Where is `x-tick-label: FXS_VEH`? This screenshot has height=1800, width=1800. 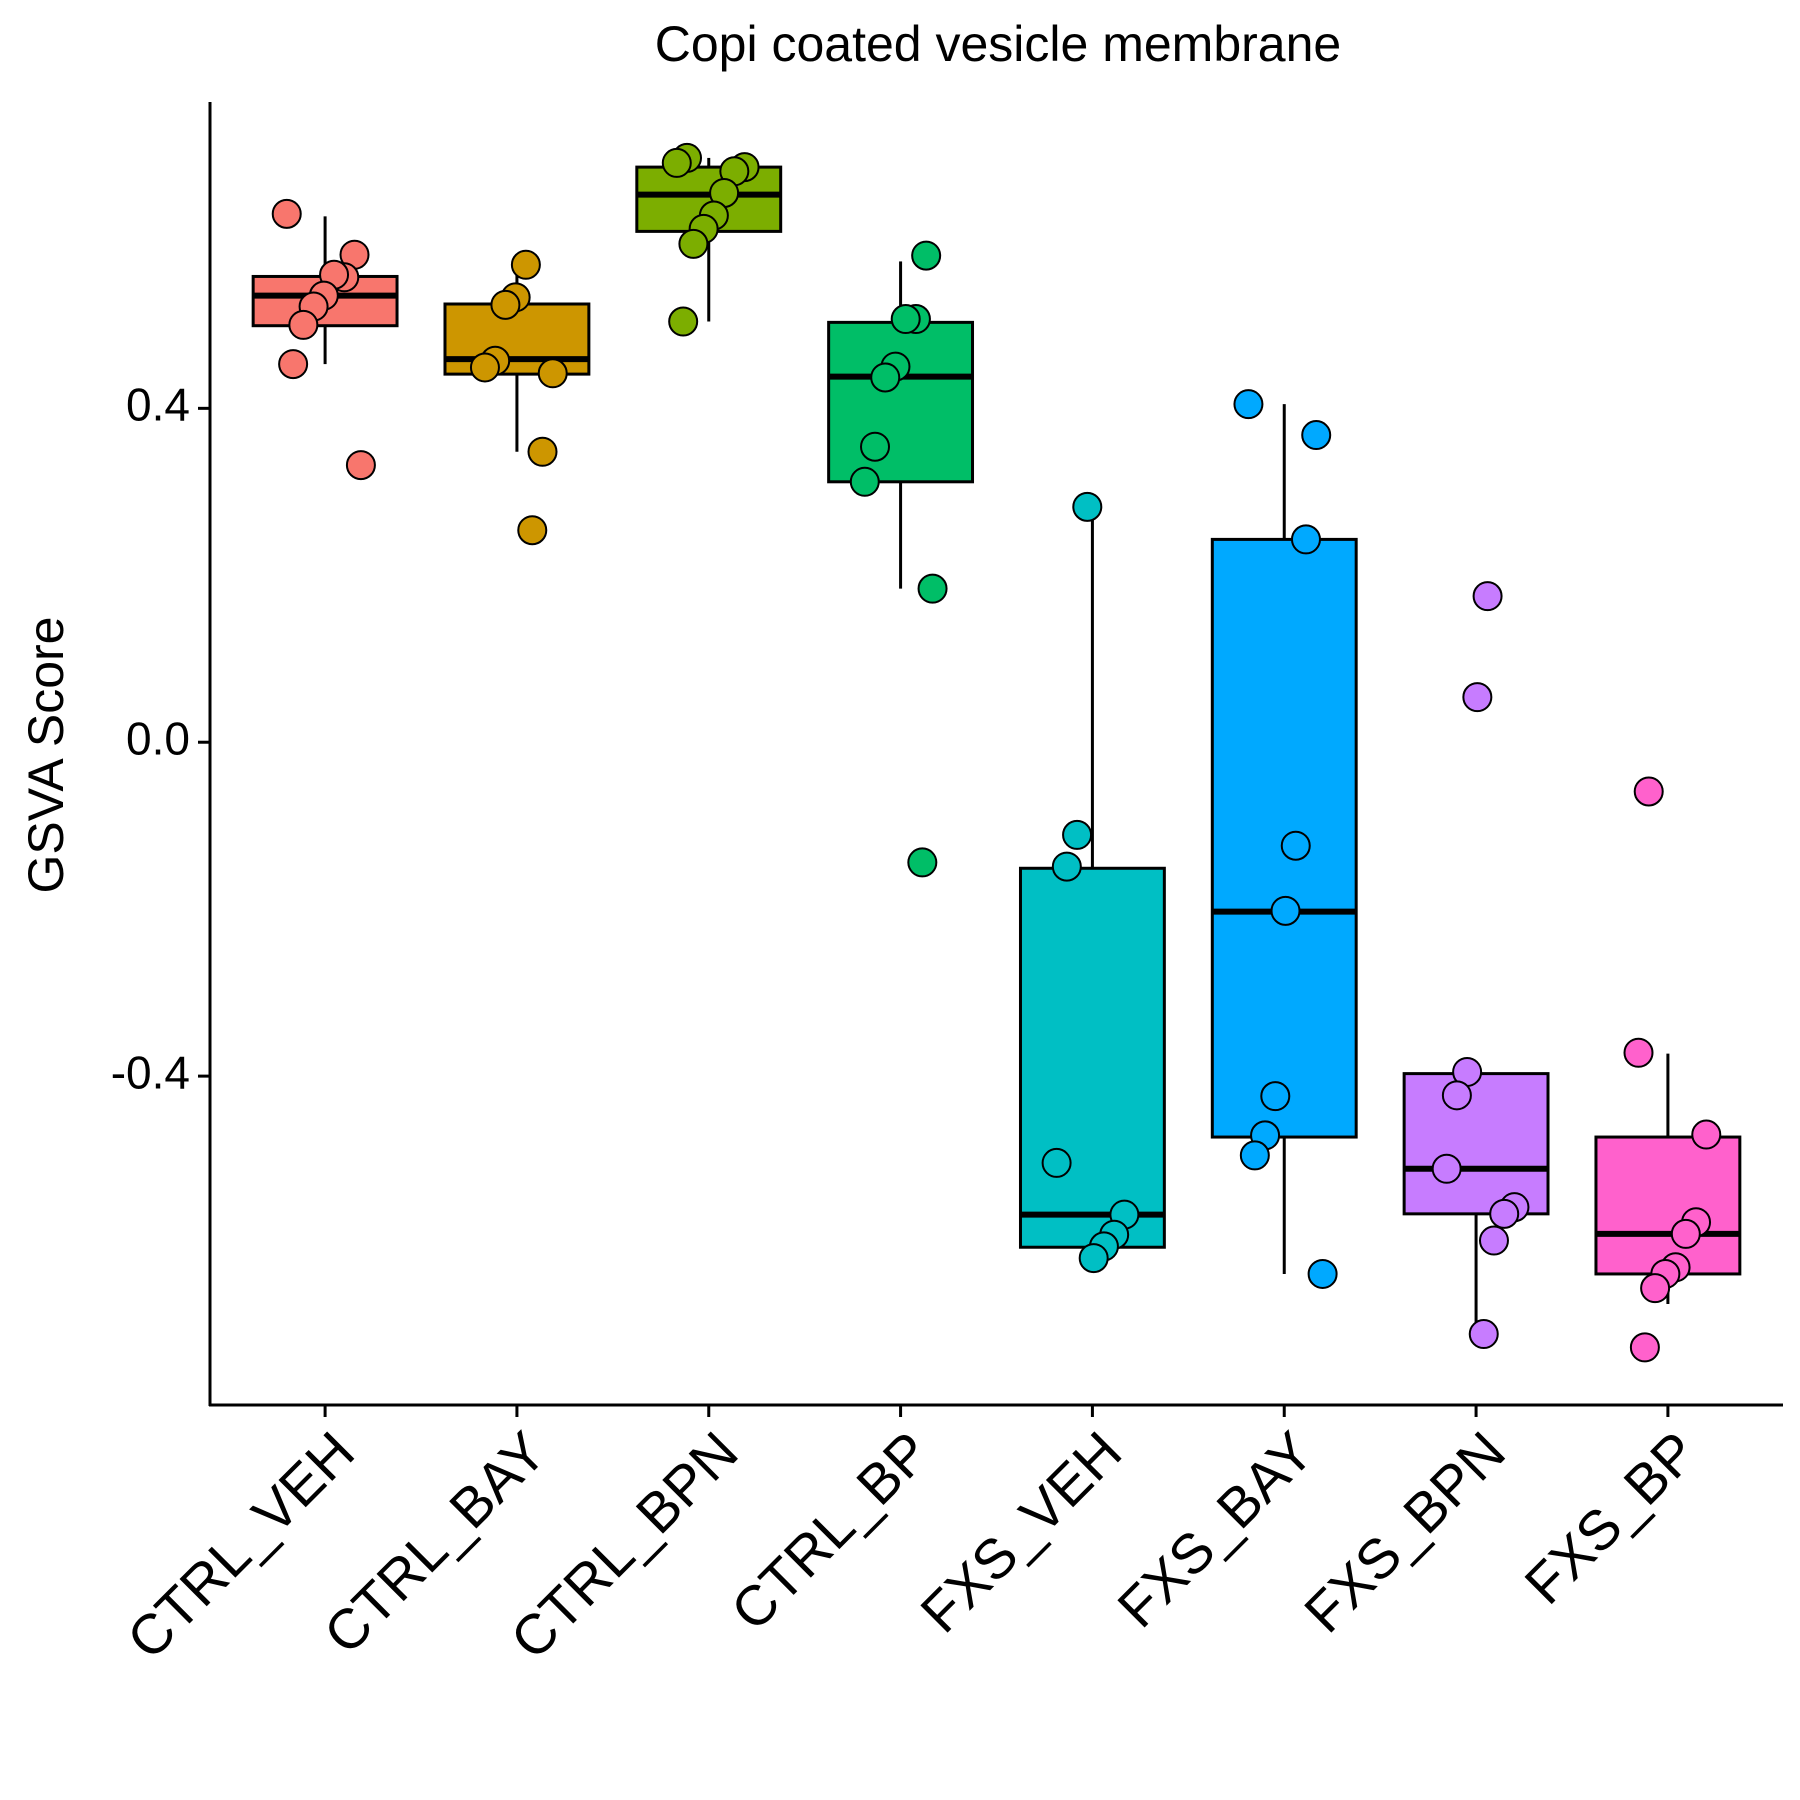 x-tick-label: FXS_VEH is located at coordinates (1020, 1531).